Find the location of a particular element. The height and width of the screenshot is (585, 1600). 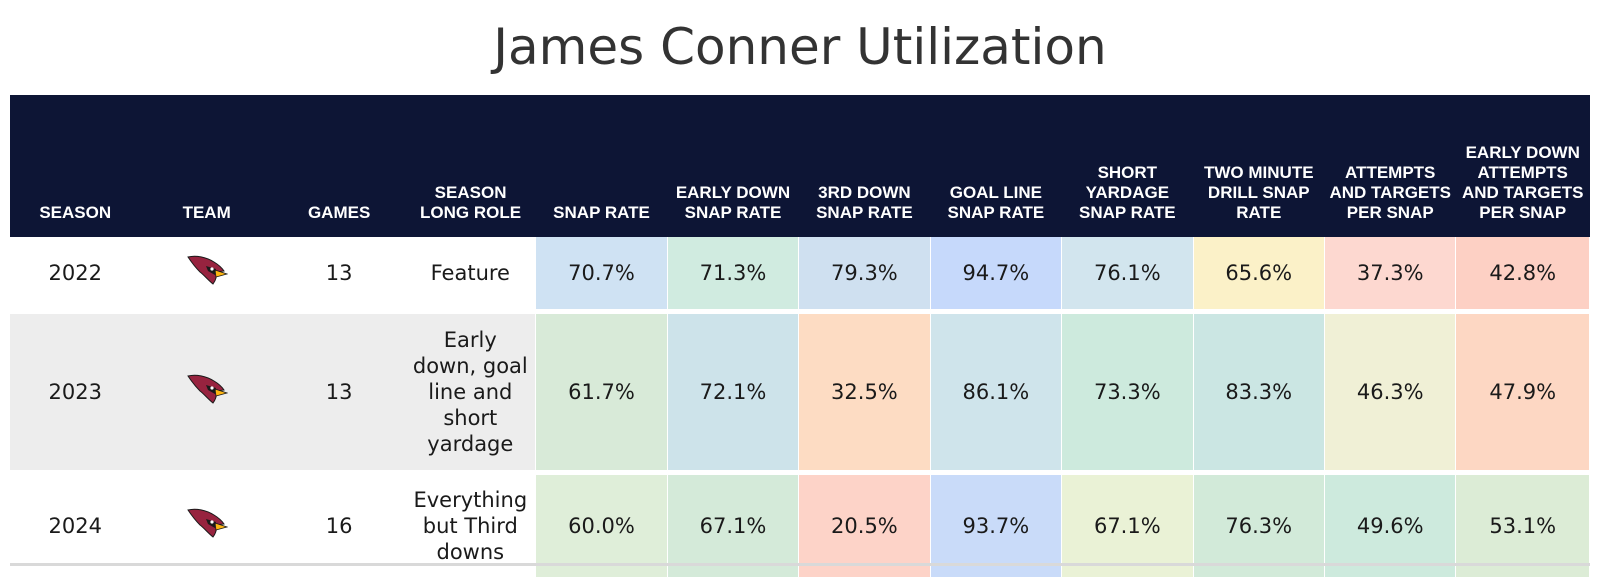

column-header: SEASON is located at coordinates (75, 166).